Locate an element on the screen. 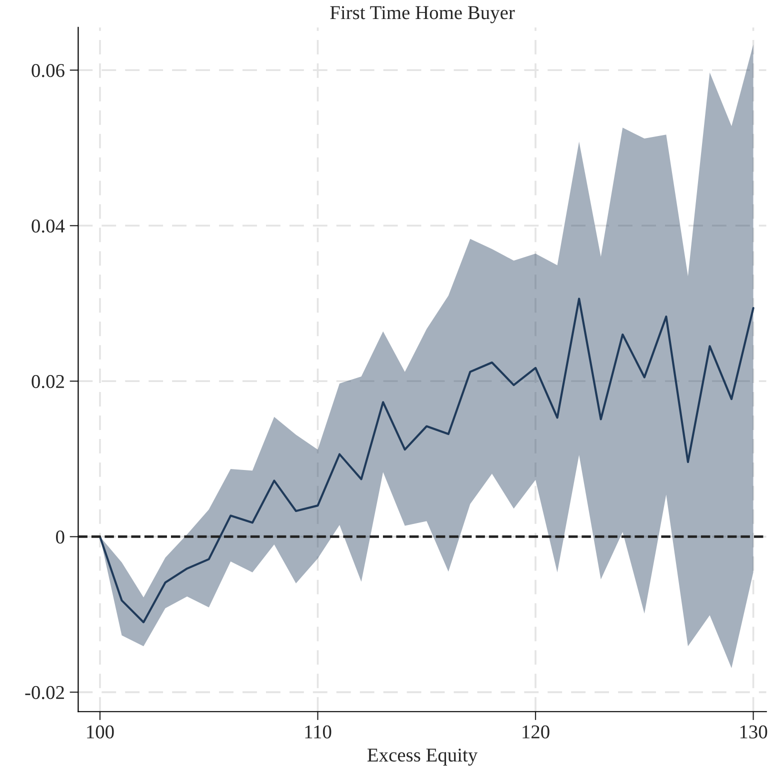 This screenshot has height=782, width=782. x-tick-label: 120 is located at coordinates (536, 731).